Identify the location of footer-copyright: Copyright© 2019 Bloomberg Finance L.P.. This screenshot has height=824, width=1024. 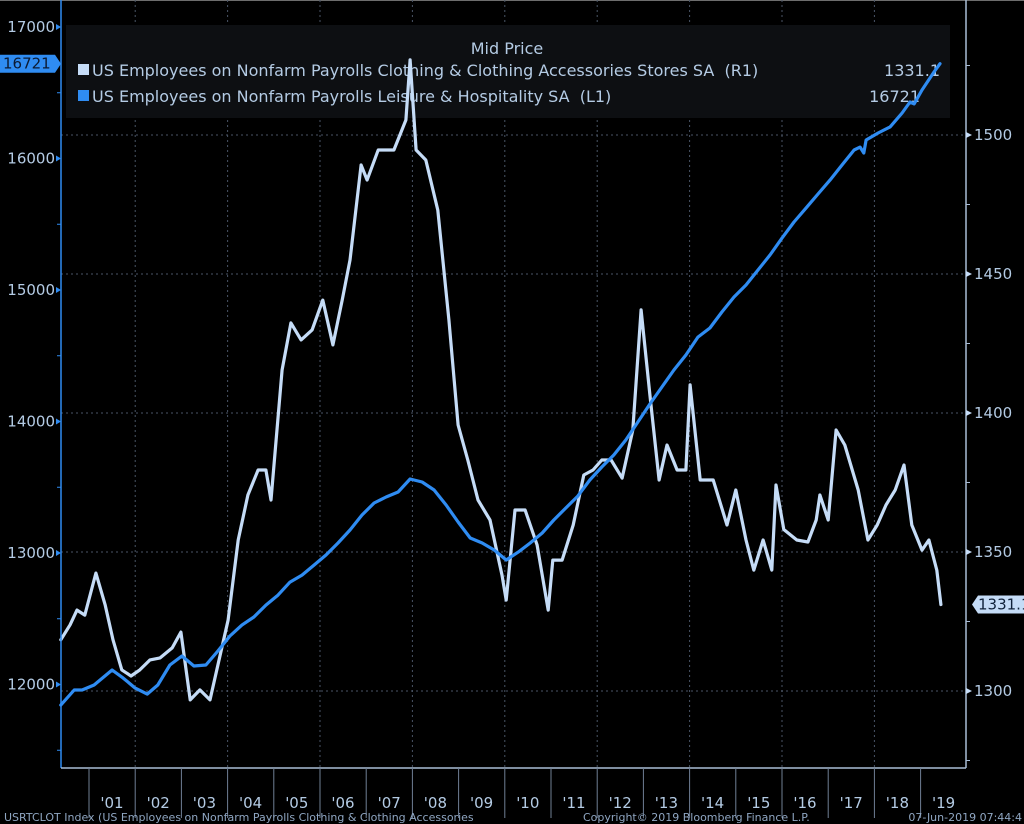
(696, 817).